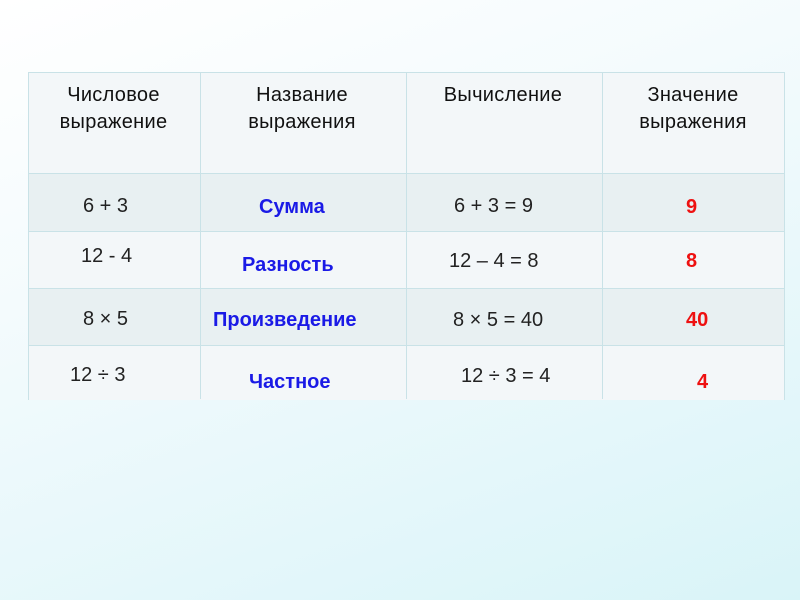 The width and height of the screenshot is (800, 600). I want to click on value-cell: 8, so click(692, 261).